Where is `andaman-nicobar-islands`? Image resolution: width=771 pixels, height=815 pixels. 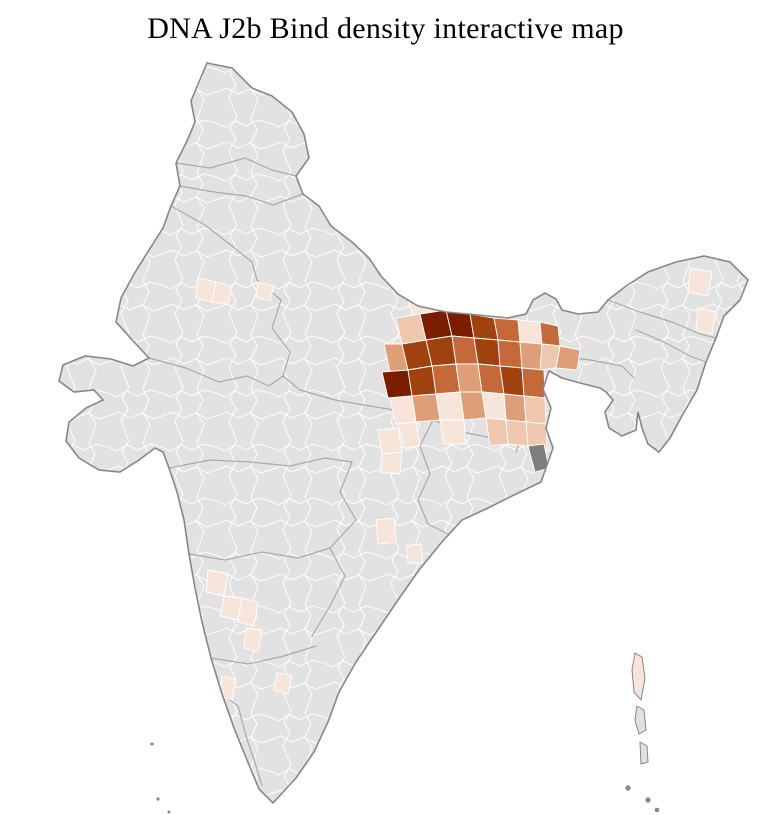 andaman-nicobar-islands is located at coordinates (642, 732).